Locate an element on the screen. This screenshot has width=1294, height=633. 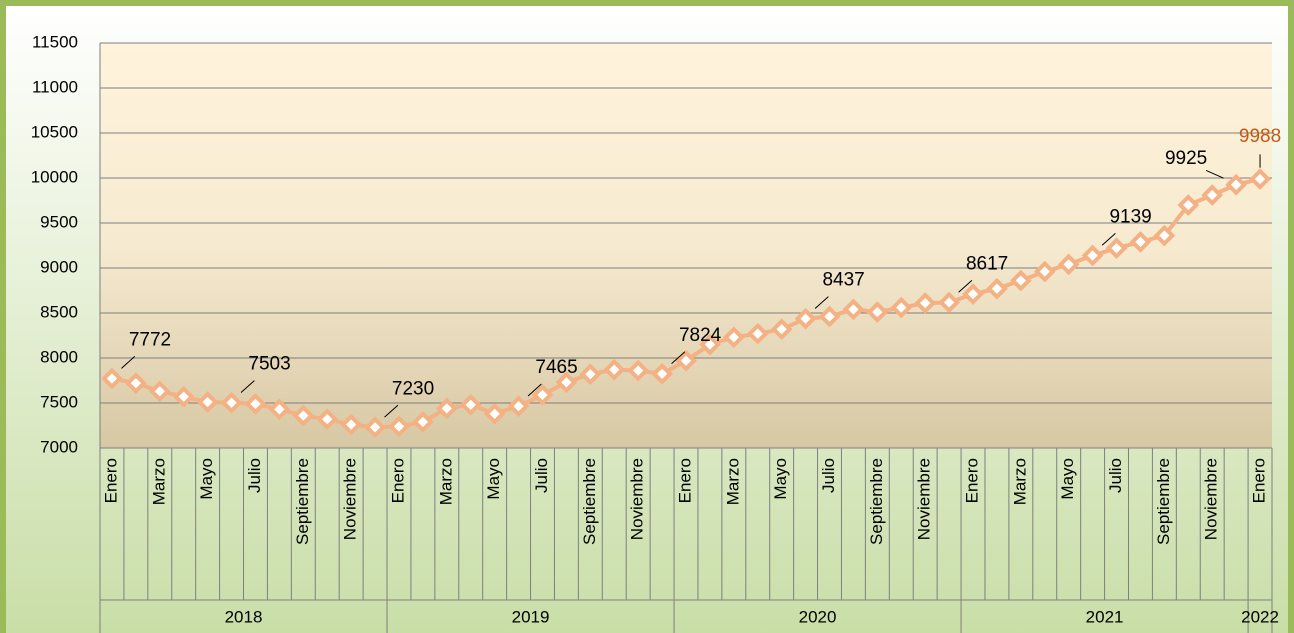
year-label: 2018 is located at coordinates (244, 616).